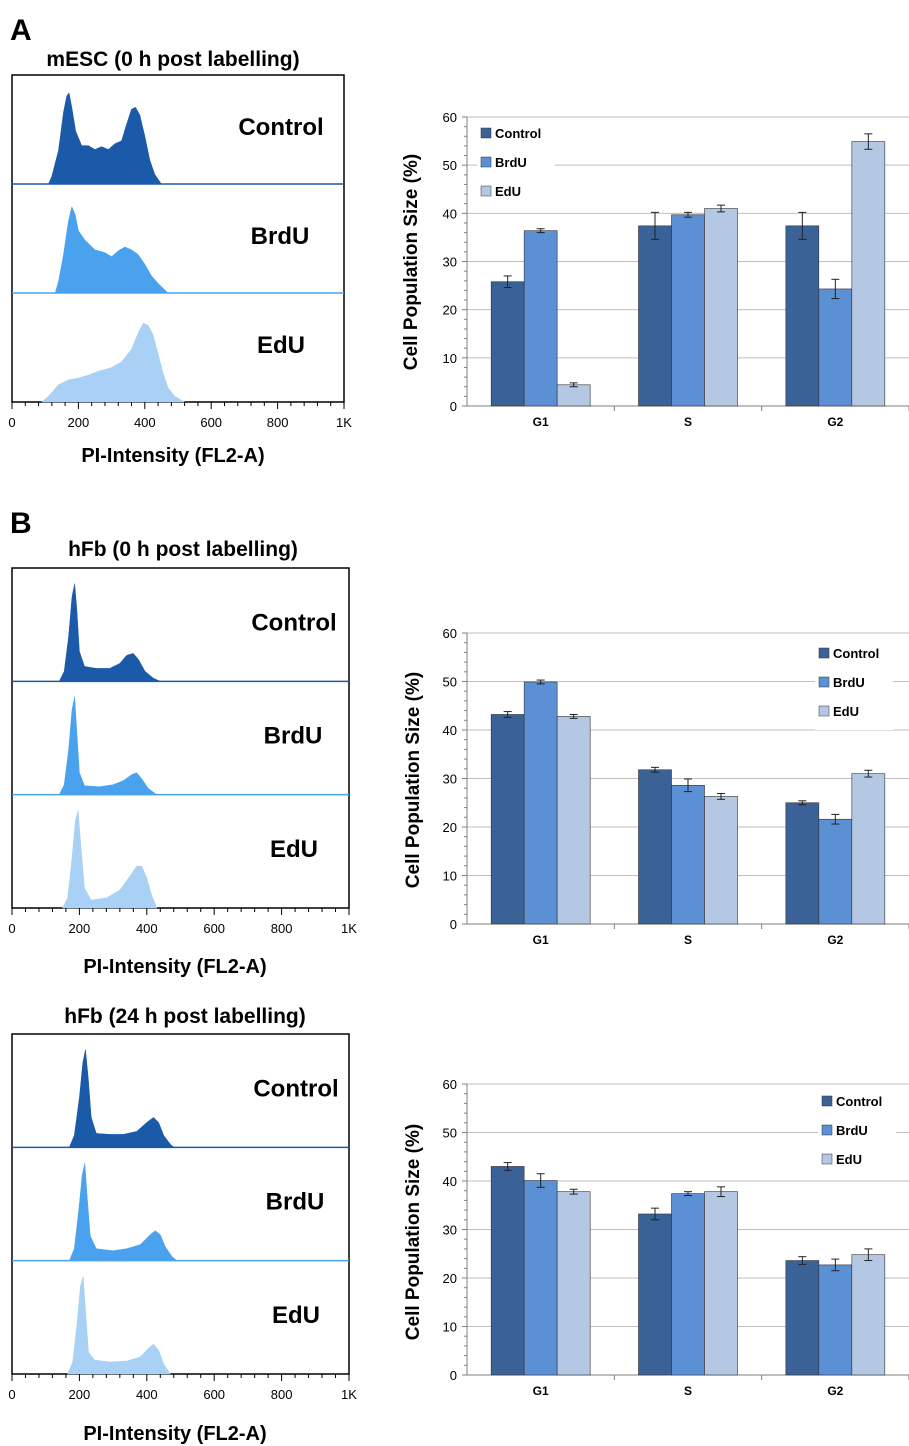 This screenshot has width=909, height=1446. I want to click on panel-letter-b: B, so click(21, 523).